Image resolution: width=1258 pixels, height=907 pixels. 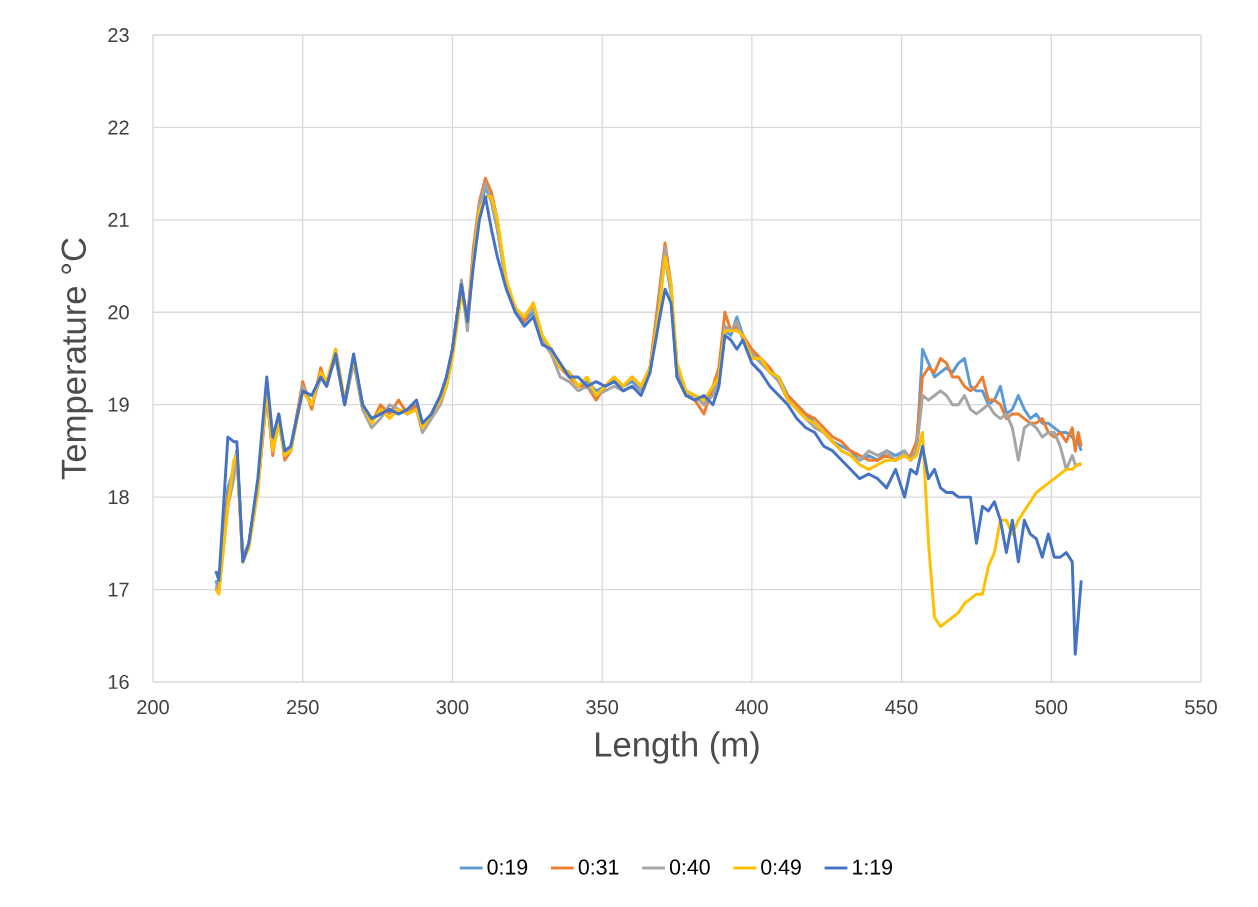 What do you see at coordinates (118, 497) in the screenshot?
I see `y-tick-label: 18` at bounding box center [118, 497].